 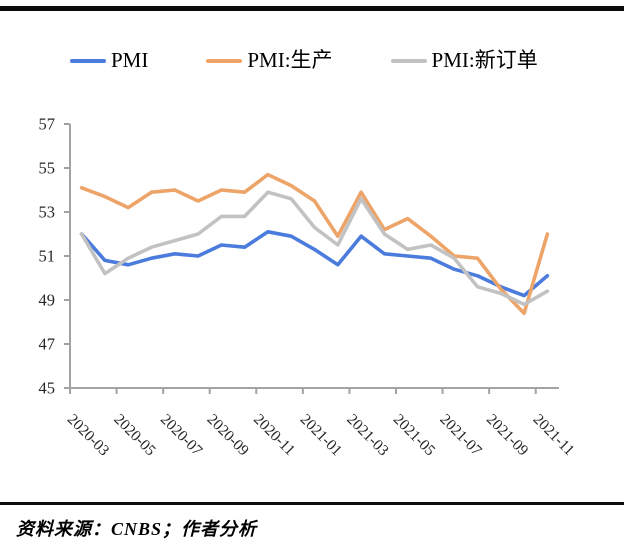 I want to click on x-tick-label: 2021-07, so click(x=460, y=435).